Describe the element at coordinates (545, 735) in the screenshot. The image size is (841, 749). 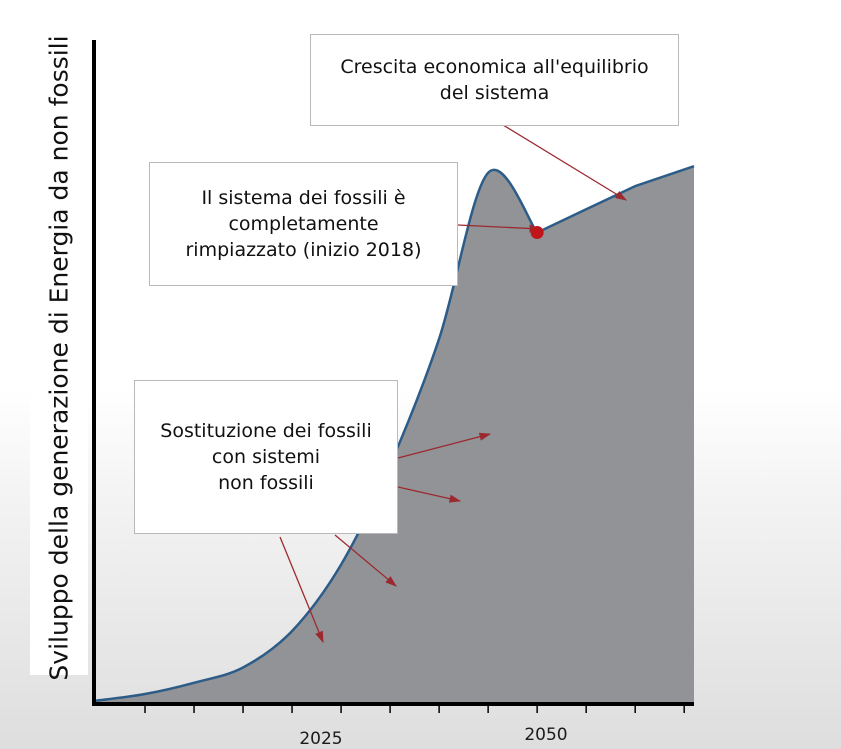
I see `tick-label-2050: 2050` at that location.